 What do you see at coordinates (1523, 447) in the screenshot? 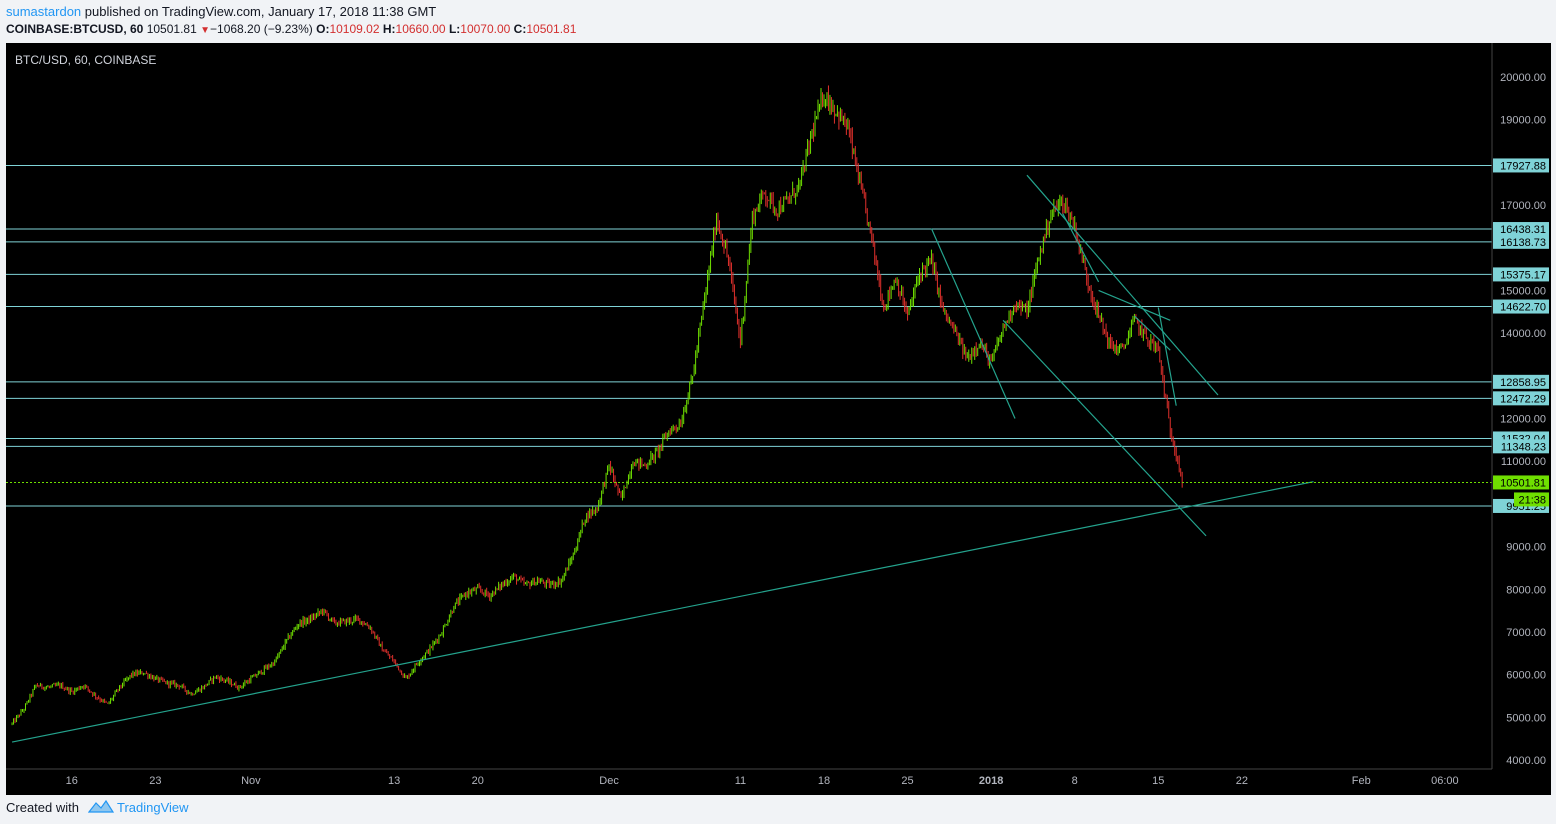
I see `level-price-label: 11348.23` at bounding box center [1523, 447].